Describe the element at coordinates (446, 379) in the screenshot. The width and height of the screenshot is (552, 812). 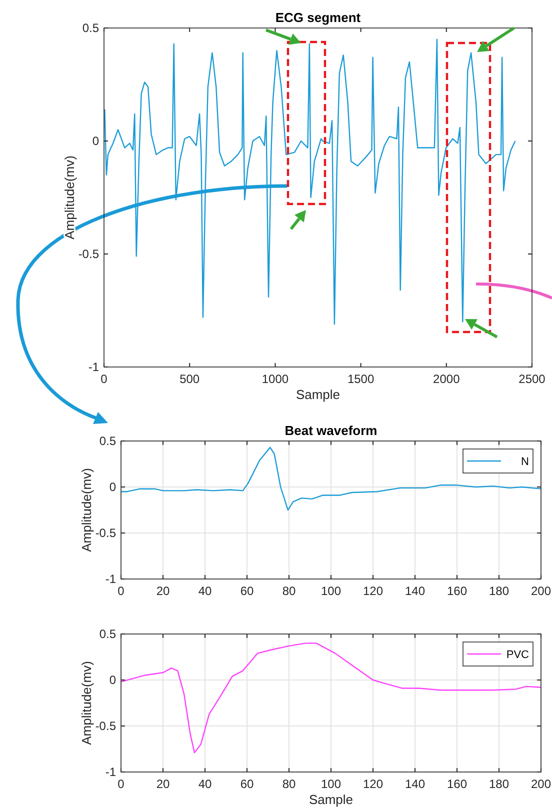
I see `x-tick-label: 2000` at that location.